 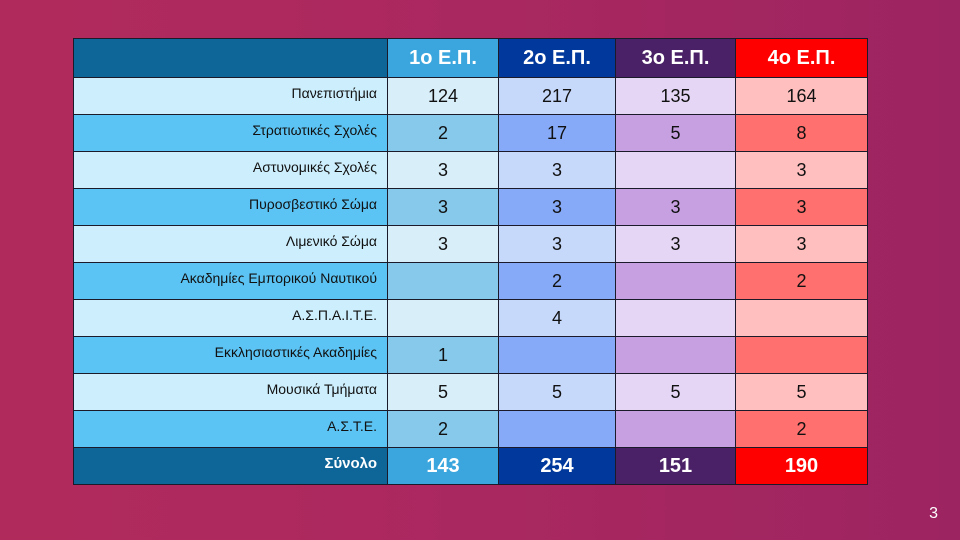 I want to click on cell-value: 124, so click(x=443, y=96).